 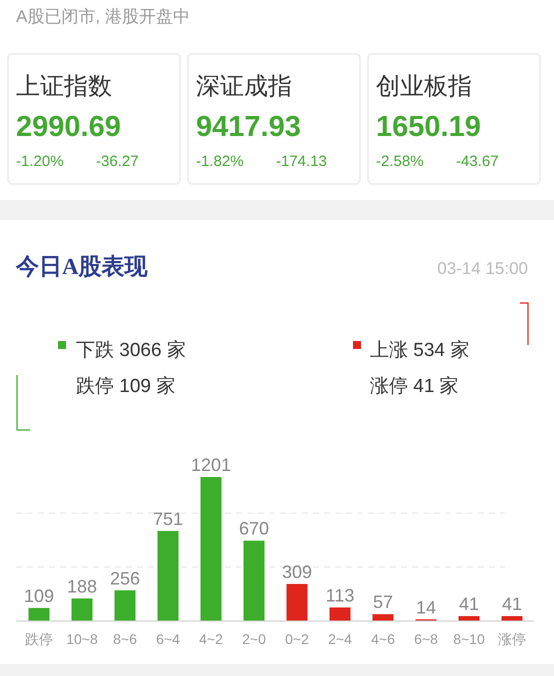 I want to click on text: -43.67, so click(x=477, y=161).